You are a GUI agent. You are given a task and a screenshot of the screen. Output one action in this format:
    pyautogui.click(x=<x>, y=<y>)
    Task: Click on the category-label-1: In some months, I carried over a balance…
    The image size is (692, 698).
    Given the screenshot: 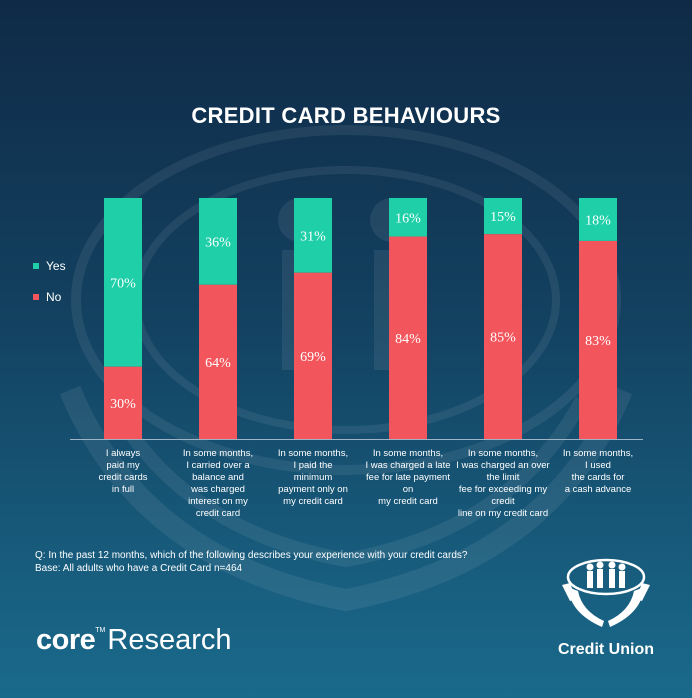 What is the action you would take?
    pyautogui.click(x=218, y=483)
    